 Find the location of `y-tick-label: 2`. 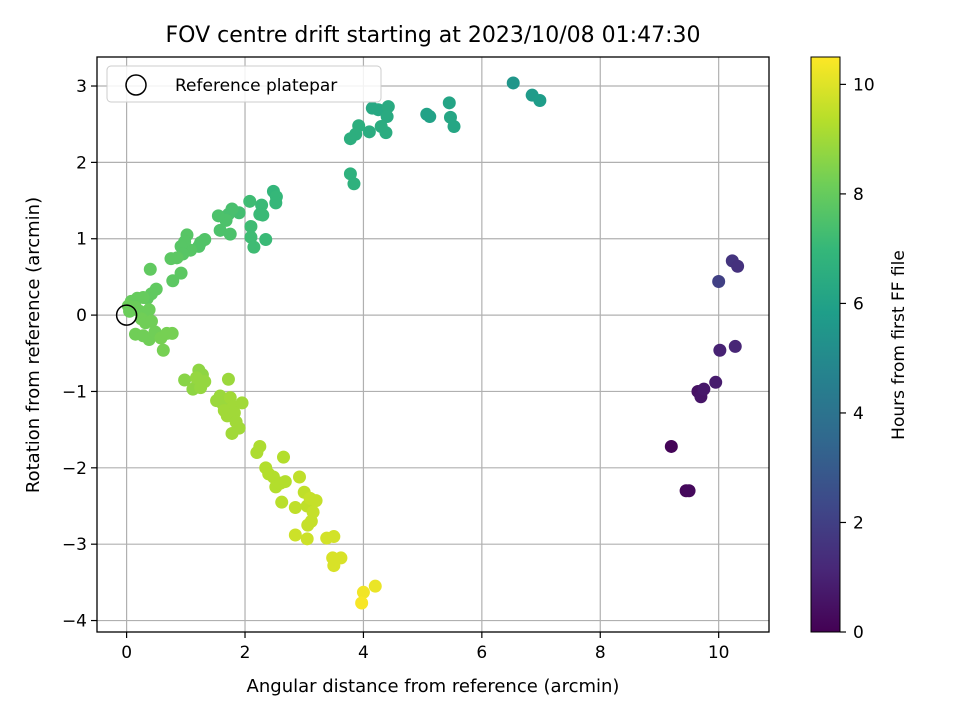

y-tick-label: 2 is located at coordinates (81, 163).